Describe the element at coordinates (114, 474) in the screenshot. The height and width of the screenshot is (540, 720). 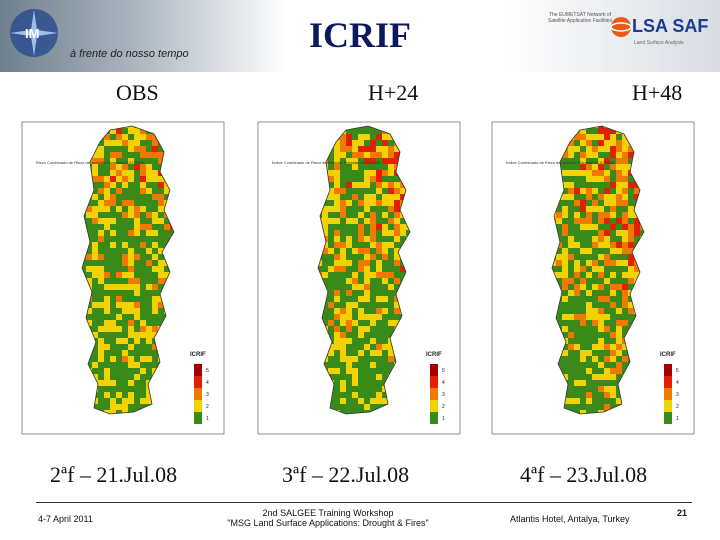
I see `date-obs: 2ªf – 21.Jul.08` at that location.